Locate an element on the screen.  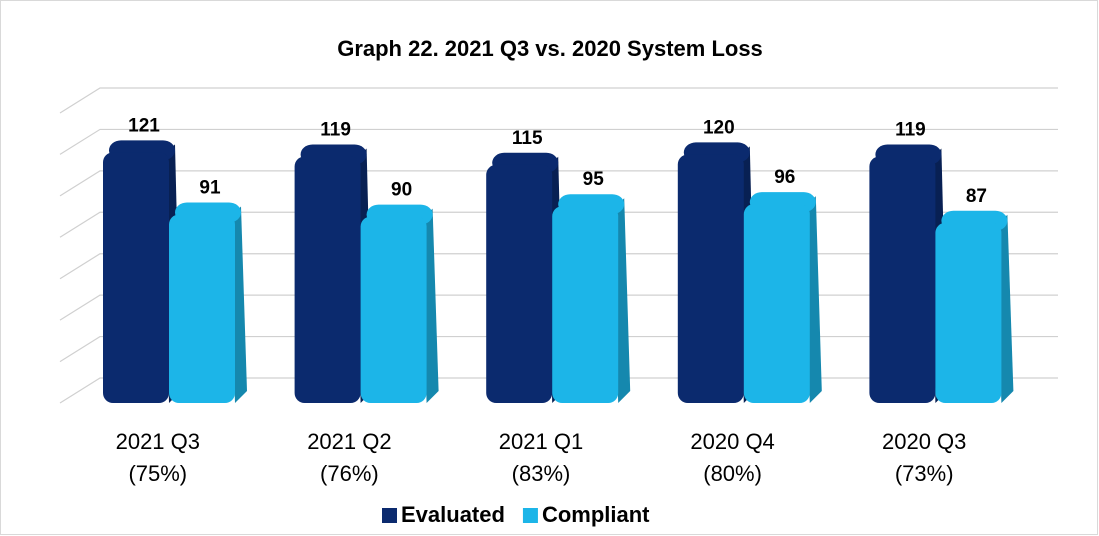
x-tick-label: (83%) is located at coordinates (541, 473).